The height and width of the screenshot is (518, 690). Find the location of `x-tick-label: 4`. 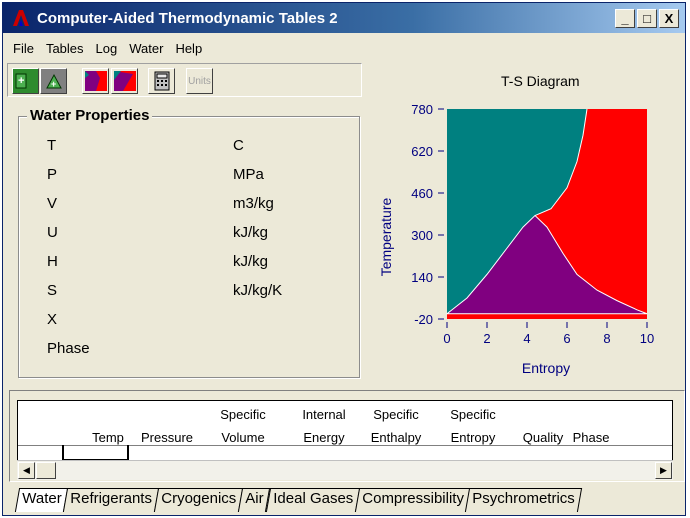

x-tick-label: 4 is located at coordinates (526, 338).